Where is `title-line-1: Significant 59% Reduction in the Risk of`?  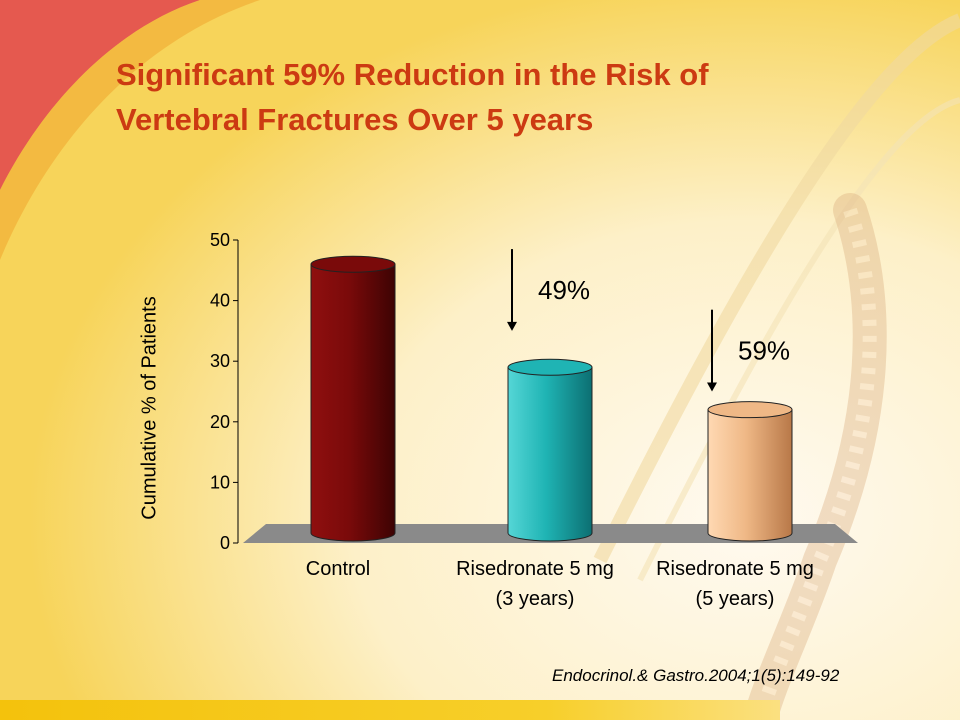
title-line-1: Significant 59% Reduction in the Risk of is located at coordinates (412, 74).